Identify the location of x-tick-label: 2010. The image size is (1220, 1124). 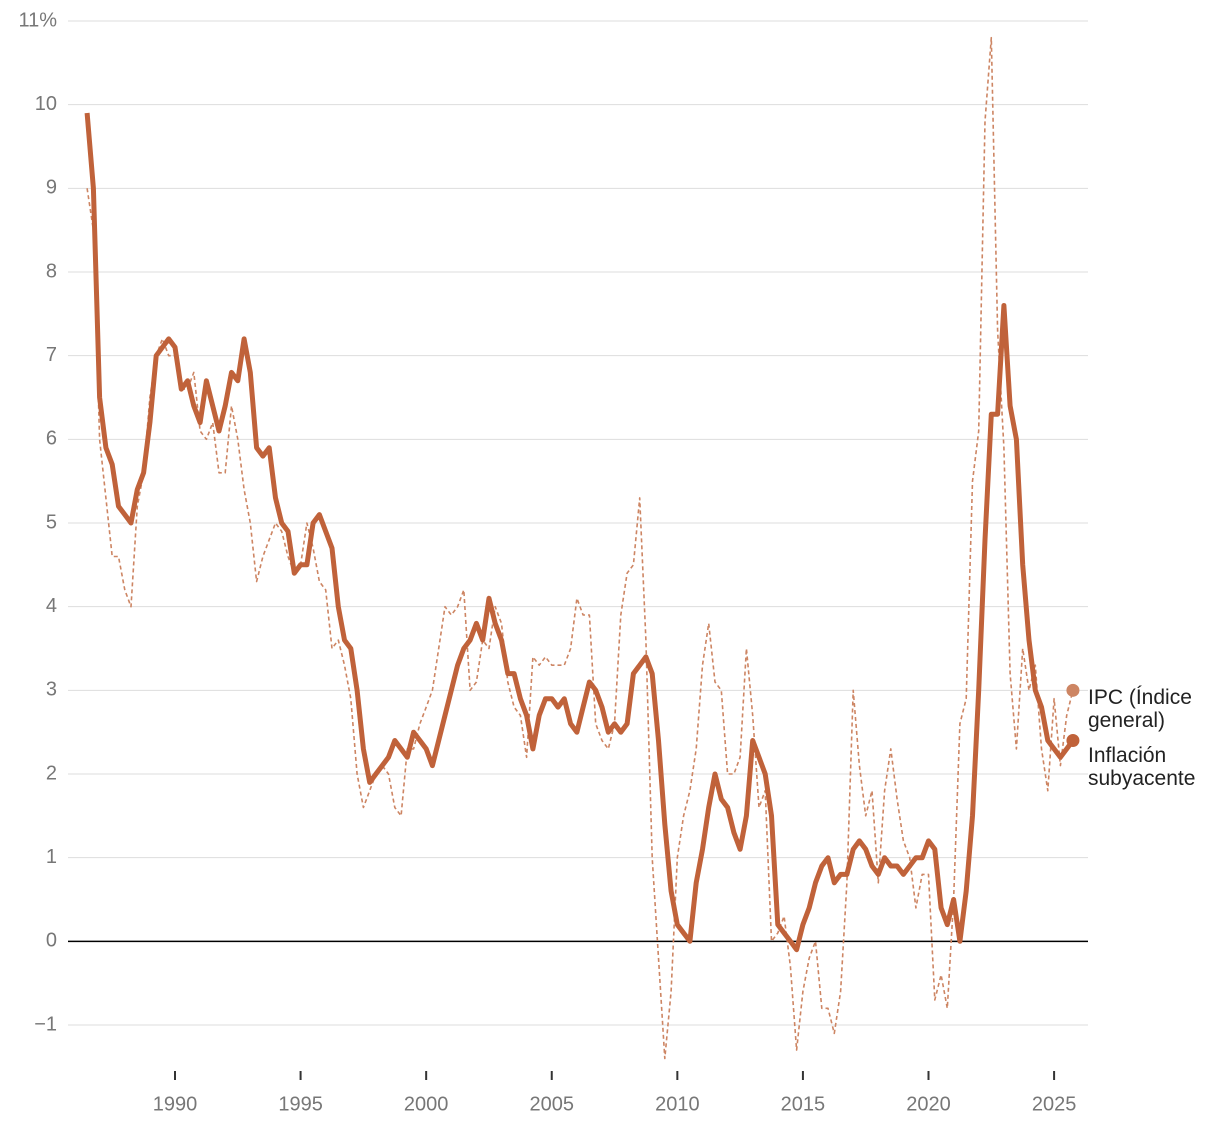
(677, 1104).